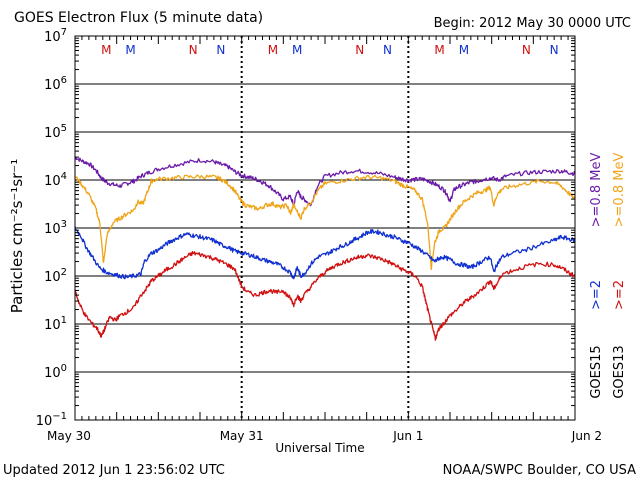 Image resolution: width=640 pixels, height=480 pixels. I want to click on x-tick-labels: May 30 May 31 Jun 1 Jun 2, so click(324, 436).